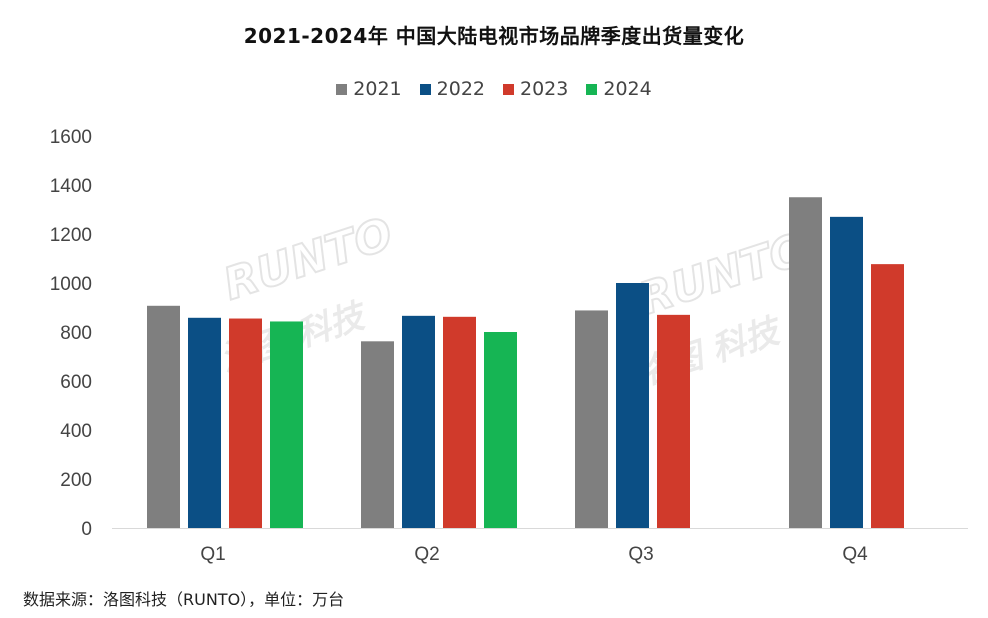 The height and width of the screenshot is (618, 988). I want to click on bar-2023-Q1, so click(245, 423).